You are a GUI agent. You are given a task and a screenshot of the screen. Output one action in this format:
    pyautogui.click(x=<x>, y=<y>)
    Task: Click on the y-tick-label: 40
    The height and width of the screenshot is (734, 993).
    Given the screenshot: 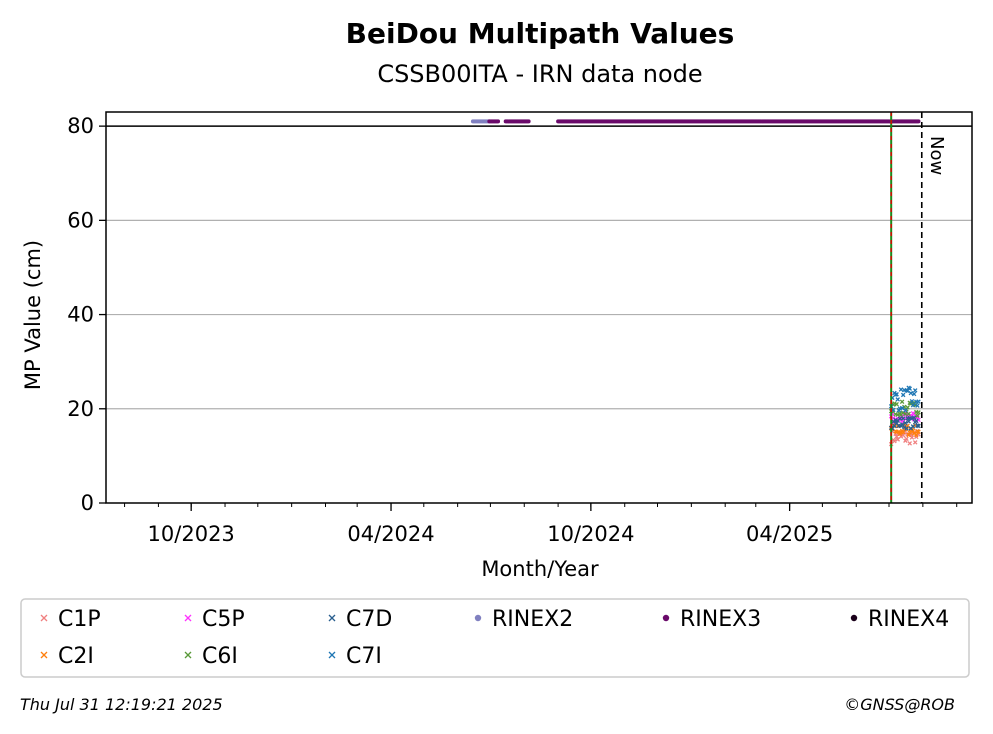 What is the action you would take?
    pyautogui.click(x=80, y=315)
    